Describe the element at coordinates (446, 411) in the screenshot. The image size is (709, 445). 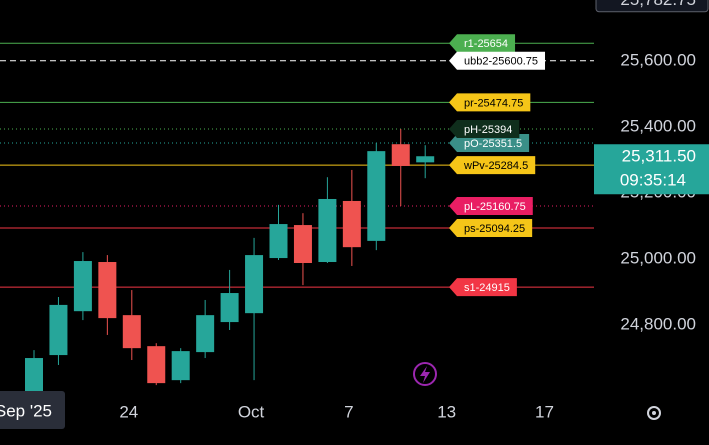
I see `x-tick-label: 13` at that location.